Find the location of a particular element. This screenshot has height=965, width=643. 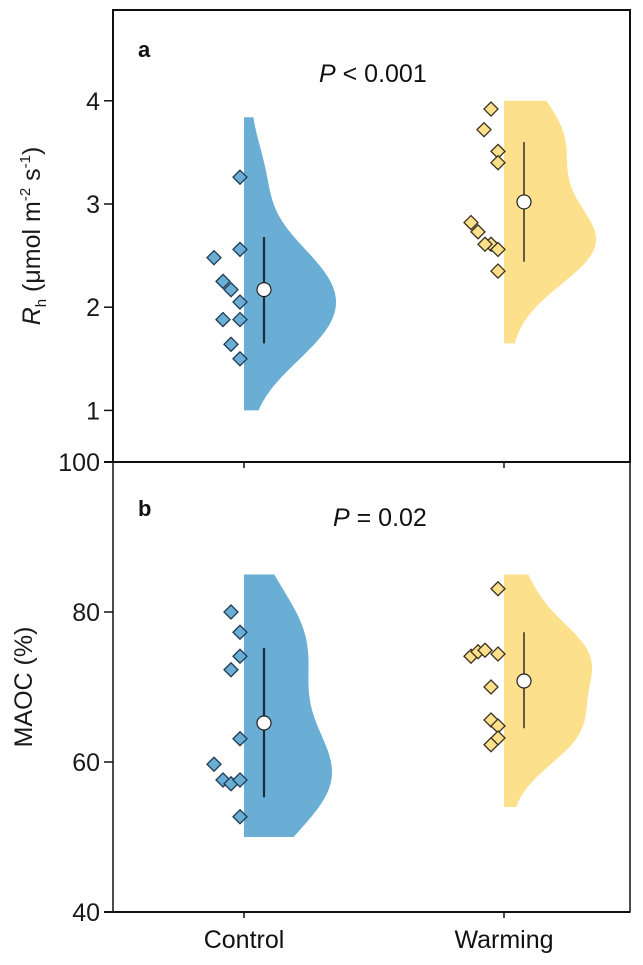

ylabel-mid: s is located at coordinates (32, 177).